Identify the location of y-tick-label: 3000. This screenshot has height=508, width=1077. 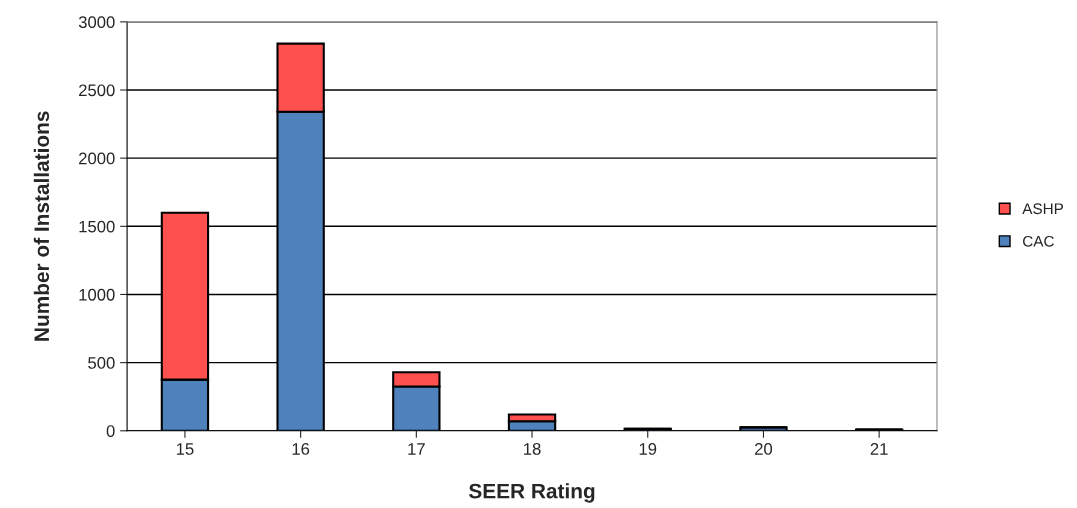
(96, 22).